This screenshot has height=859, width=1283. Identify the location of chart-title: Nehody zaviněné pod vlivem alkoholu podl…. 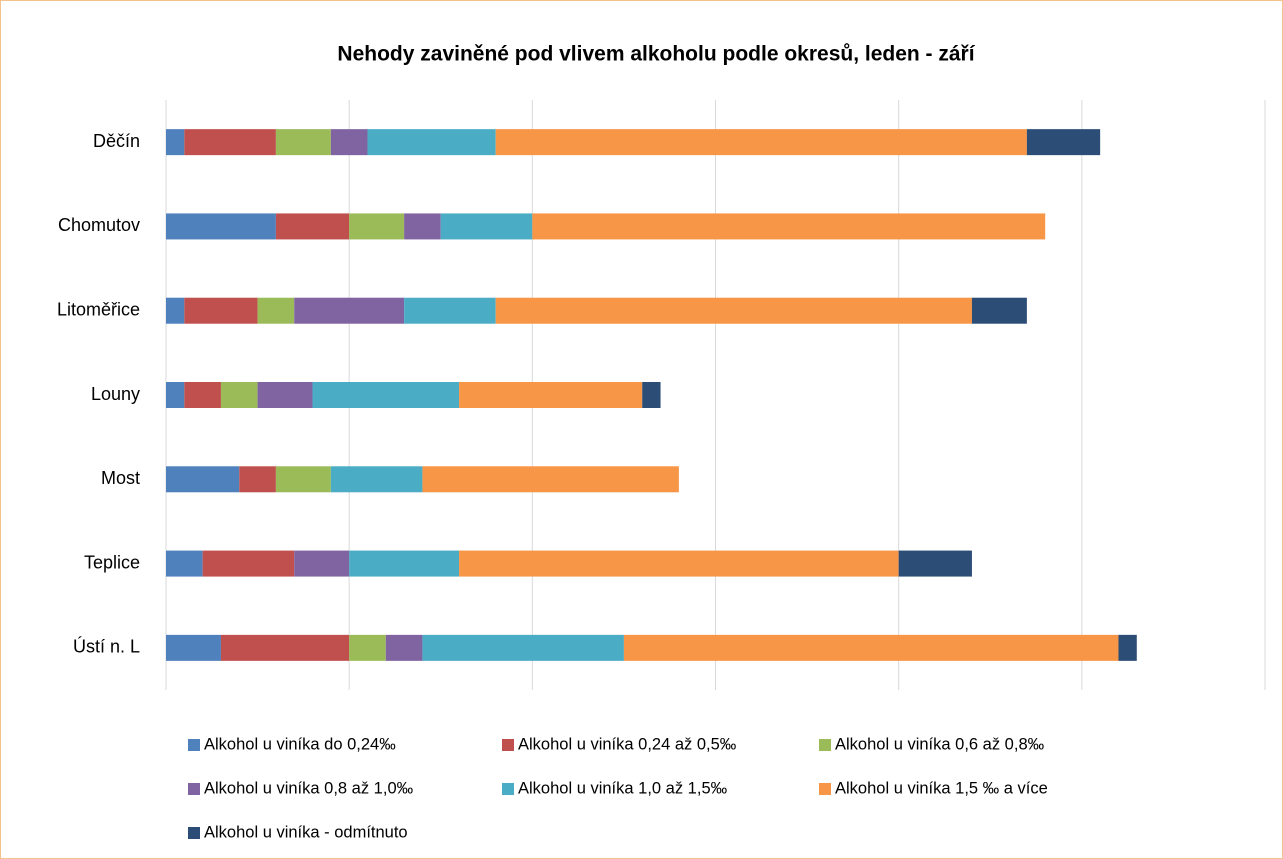
(656, 54).